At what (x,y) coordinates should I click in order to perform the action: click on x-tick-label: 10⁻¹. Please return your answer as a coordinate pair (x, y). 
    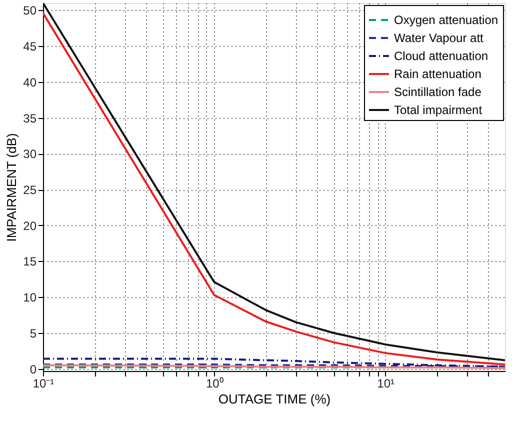
    Looking at the image, I should click on (43, 383).